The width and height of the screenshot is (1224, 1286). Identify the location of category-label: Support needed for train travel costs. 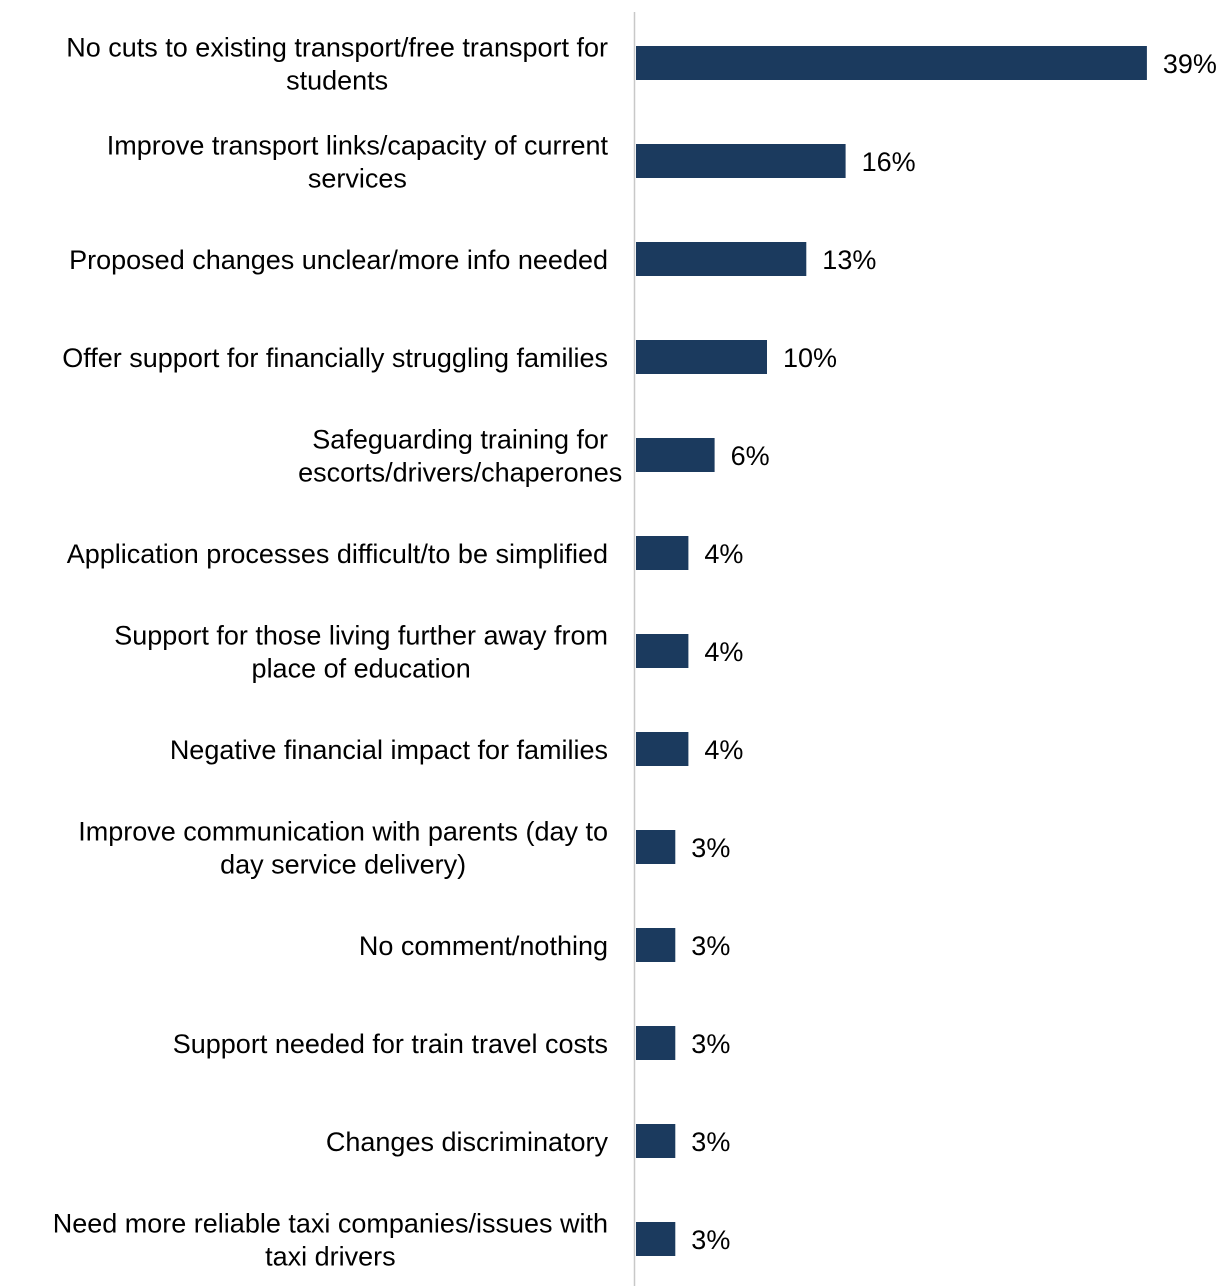
(390, 1044).